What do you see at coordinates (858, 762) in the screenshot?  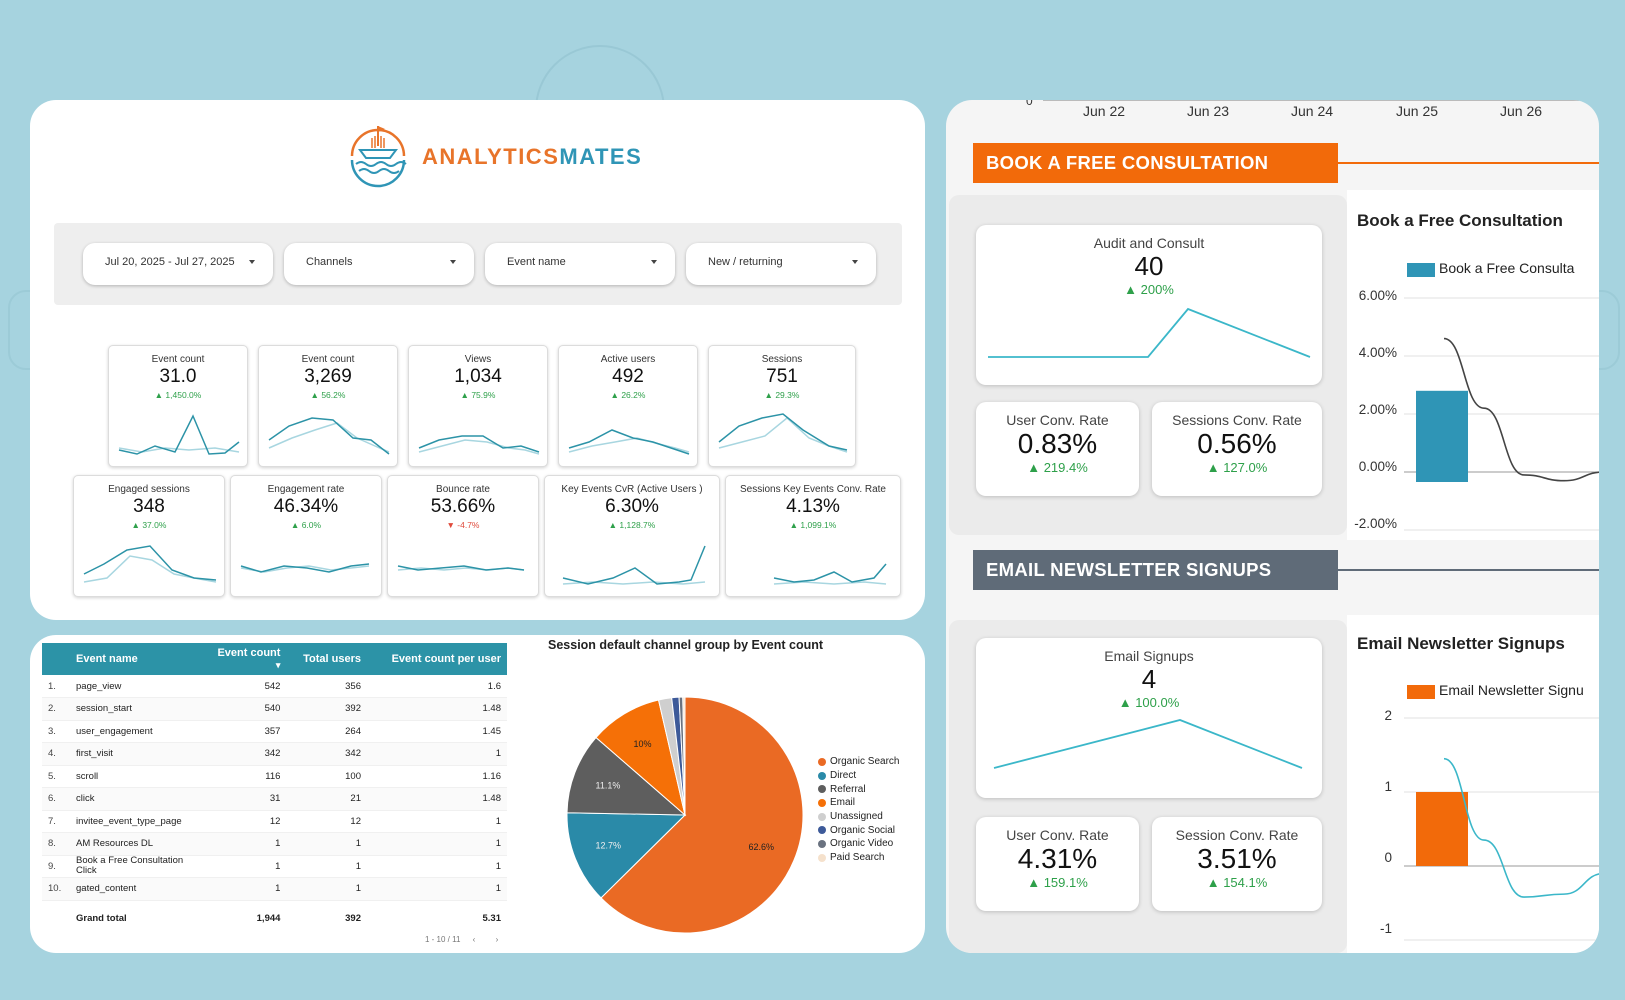 I see `legend-item: Organic Search` at bounding box center [858, 762].